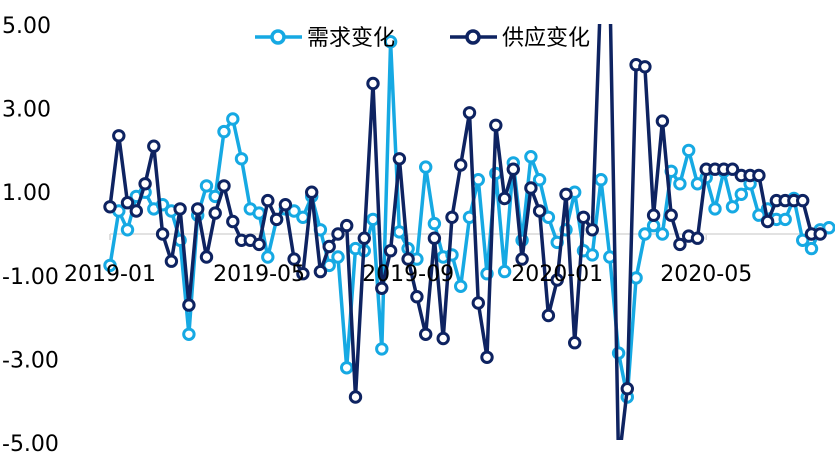 The height and width of the screenshot is (454, 835). What do you see at coordinates (259, 274) in the screenshot?
I see `x-tick-label: 2019-05` at bounding box center [259, 274].